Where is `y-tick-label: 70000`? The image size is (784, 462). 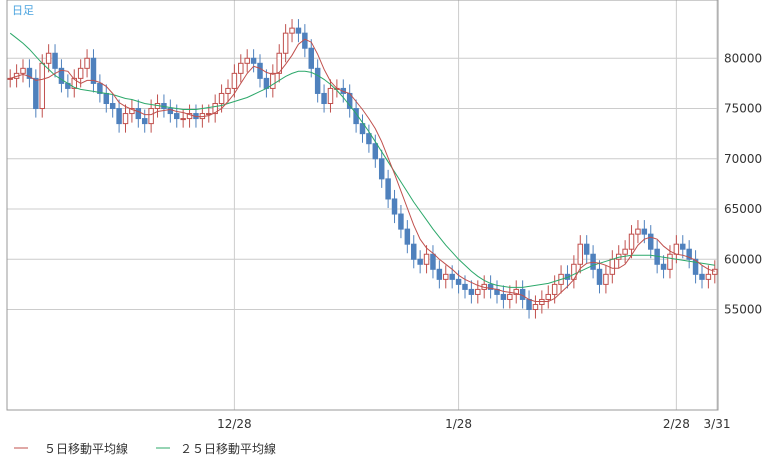
y-tick-label: 70000 is located at coordinates (743, 159).